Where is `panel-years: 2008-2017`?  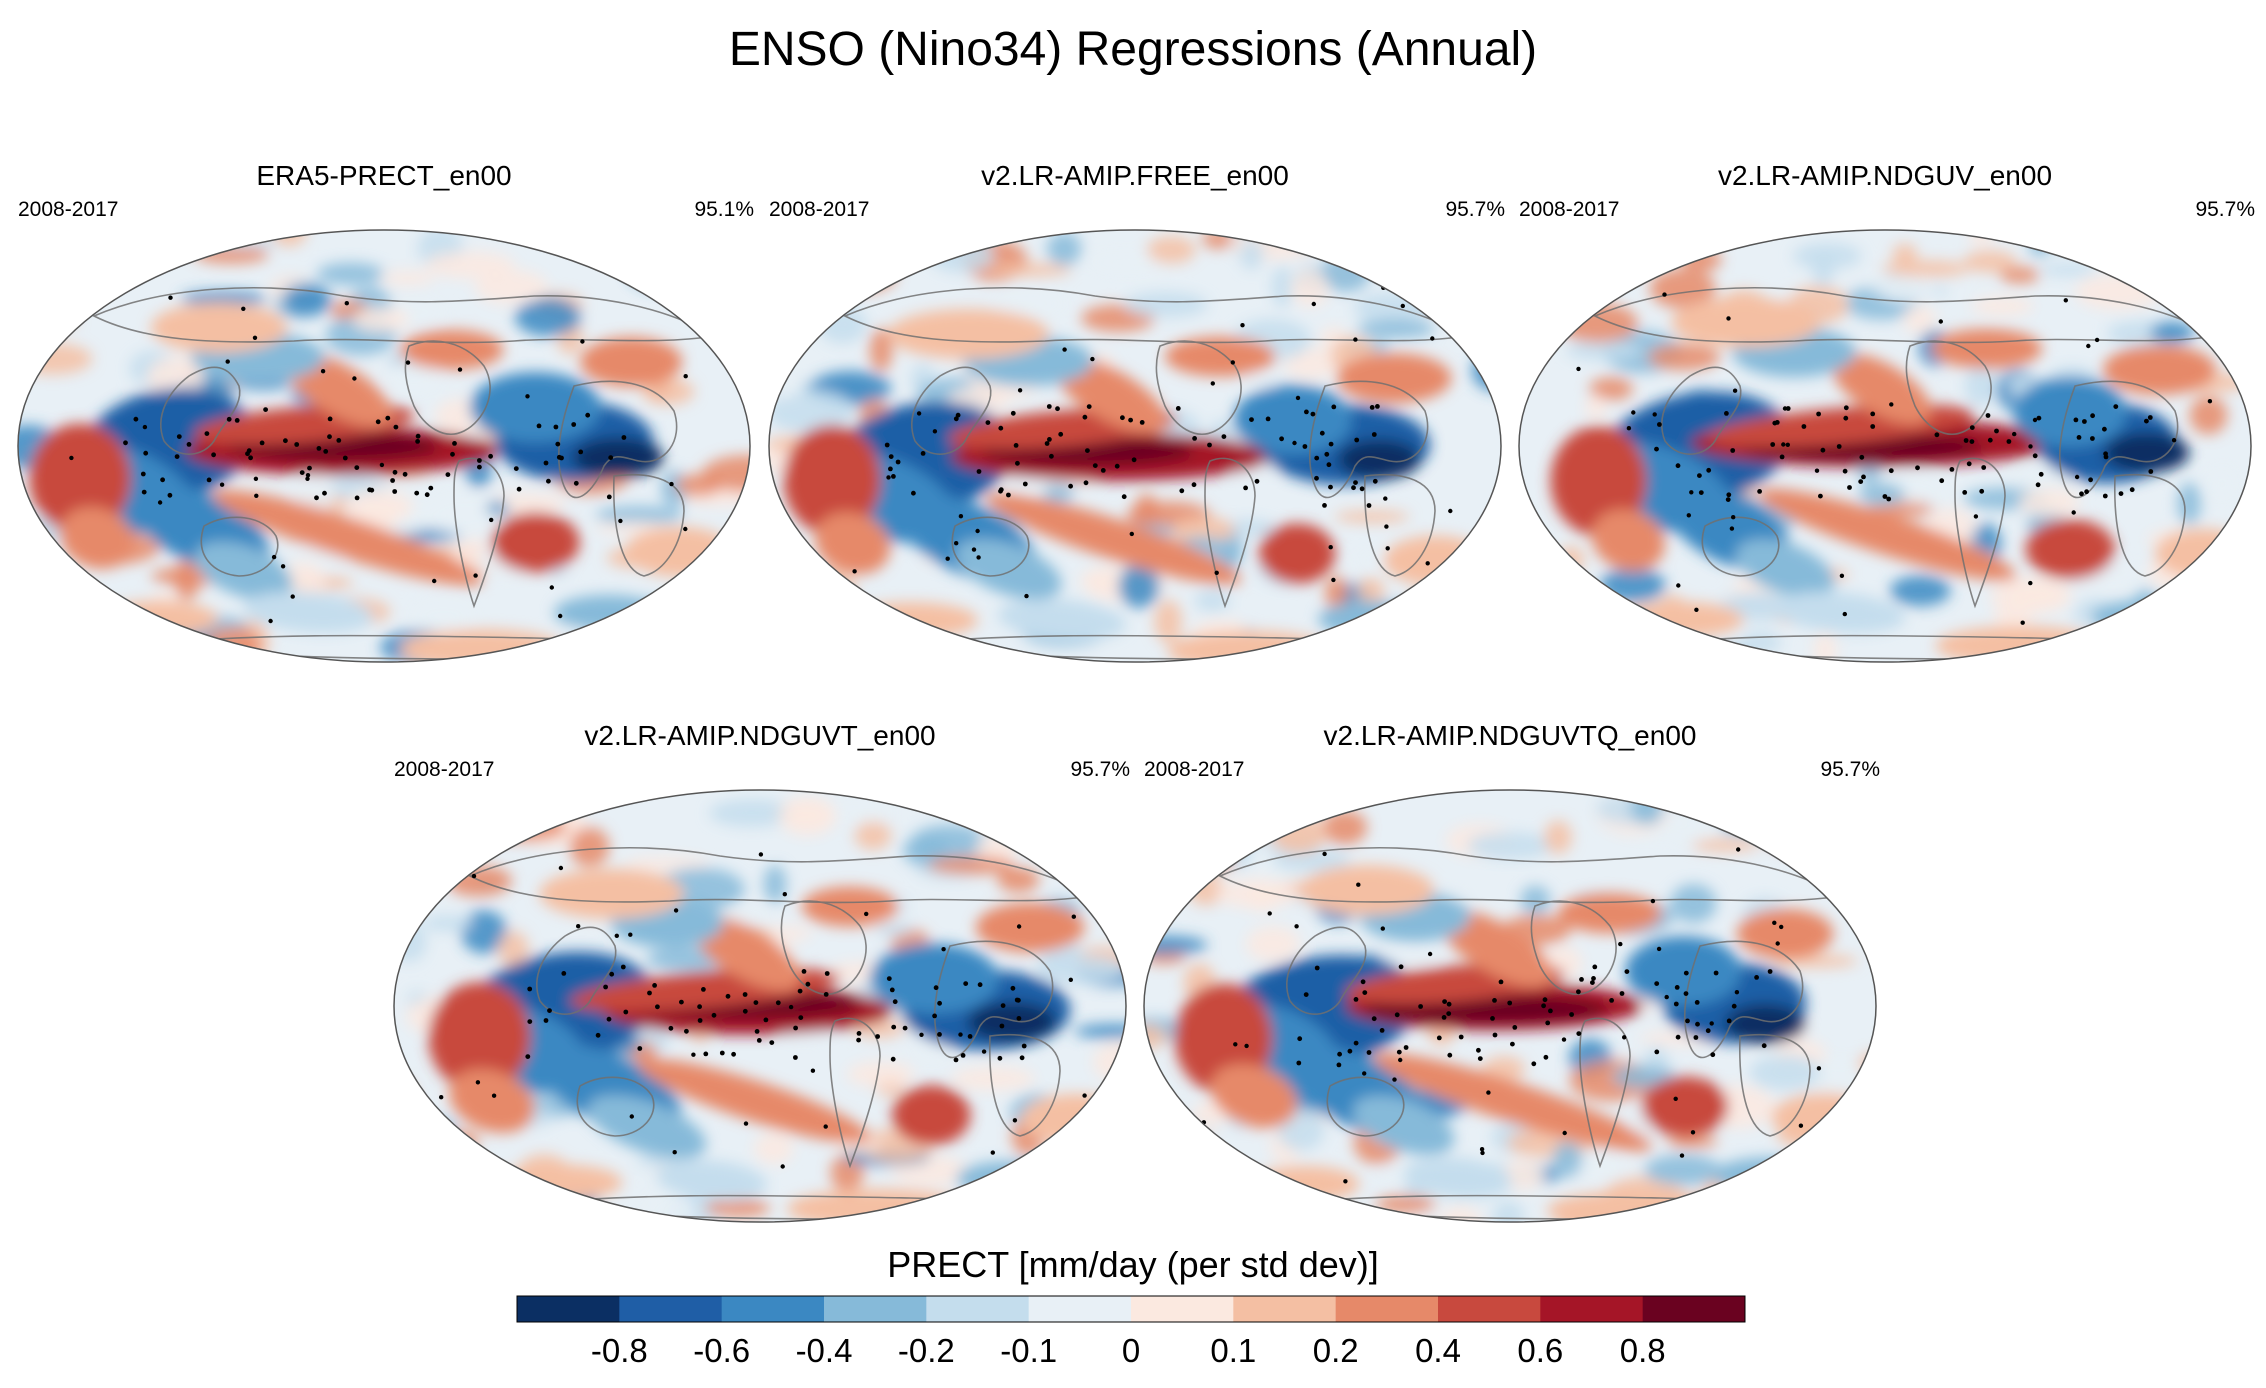
panel-years: 2008-2017 is located at coordinates (68, 209).